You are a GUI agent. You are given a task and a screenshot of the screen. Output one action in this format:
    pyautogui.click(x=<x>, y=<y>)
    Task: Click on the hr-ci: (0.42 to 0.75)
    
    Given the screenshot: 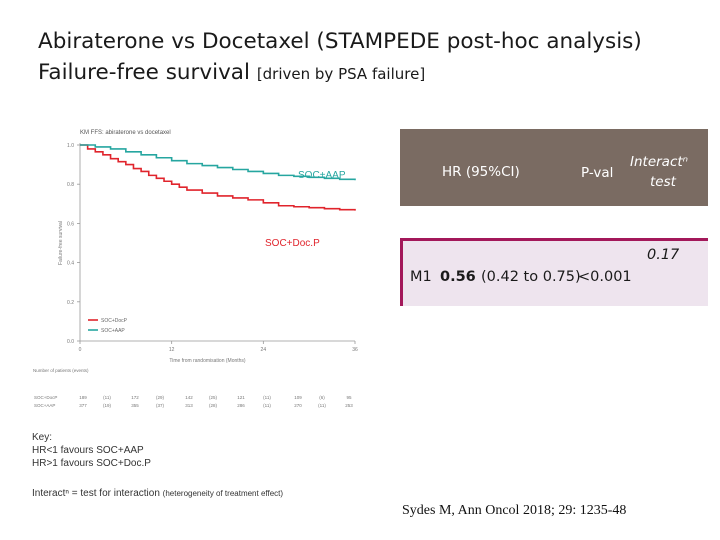 What is the action you would take?
    pyautogui.click(x=531, y=277)
    